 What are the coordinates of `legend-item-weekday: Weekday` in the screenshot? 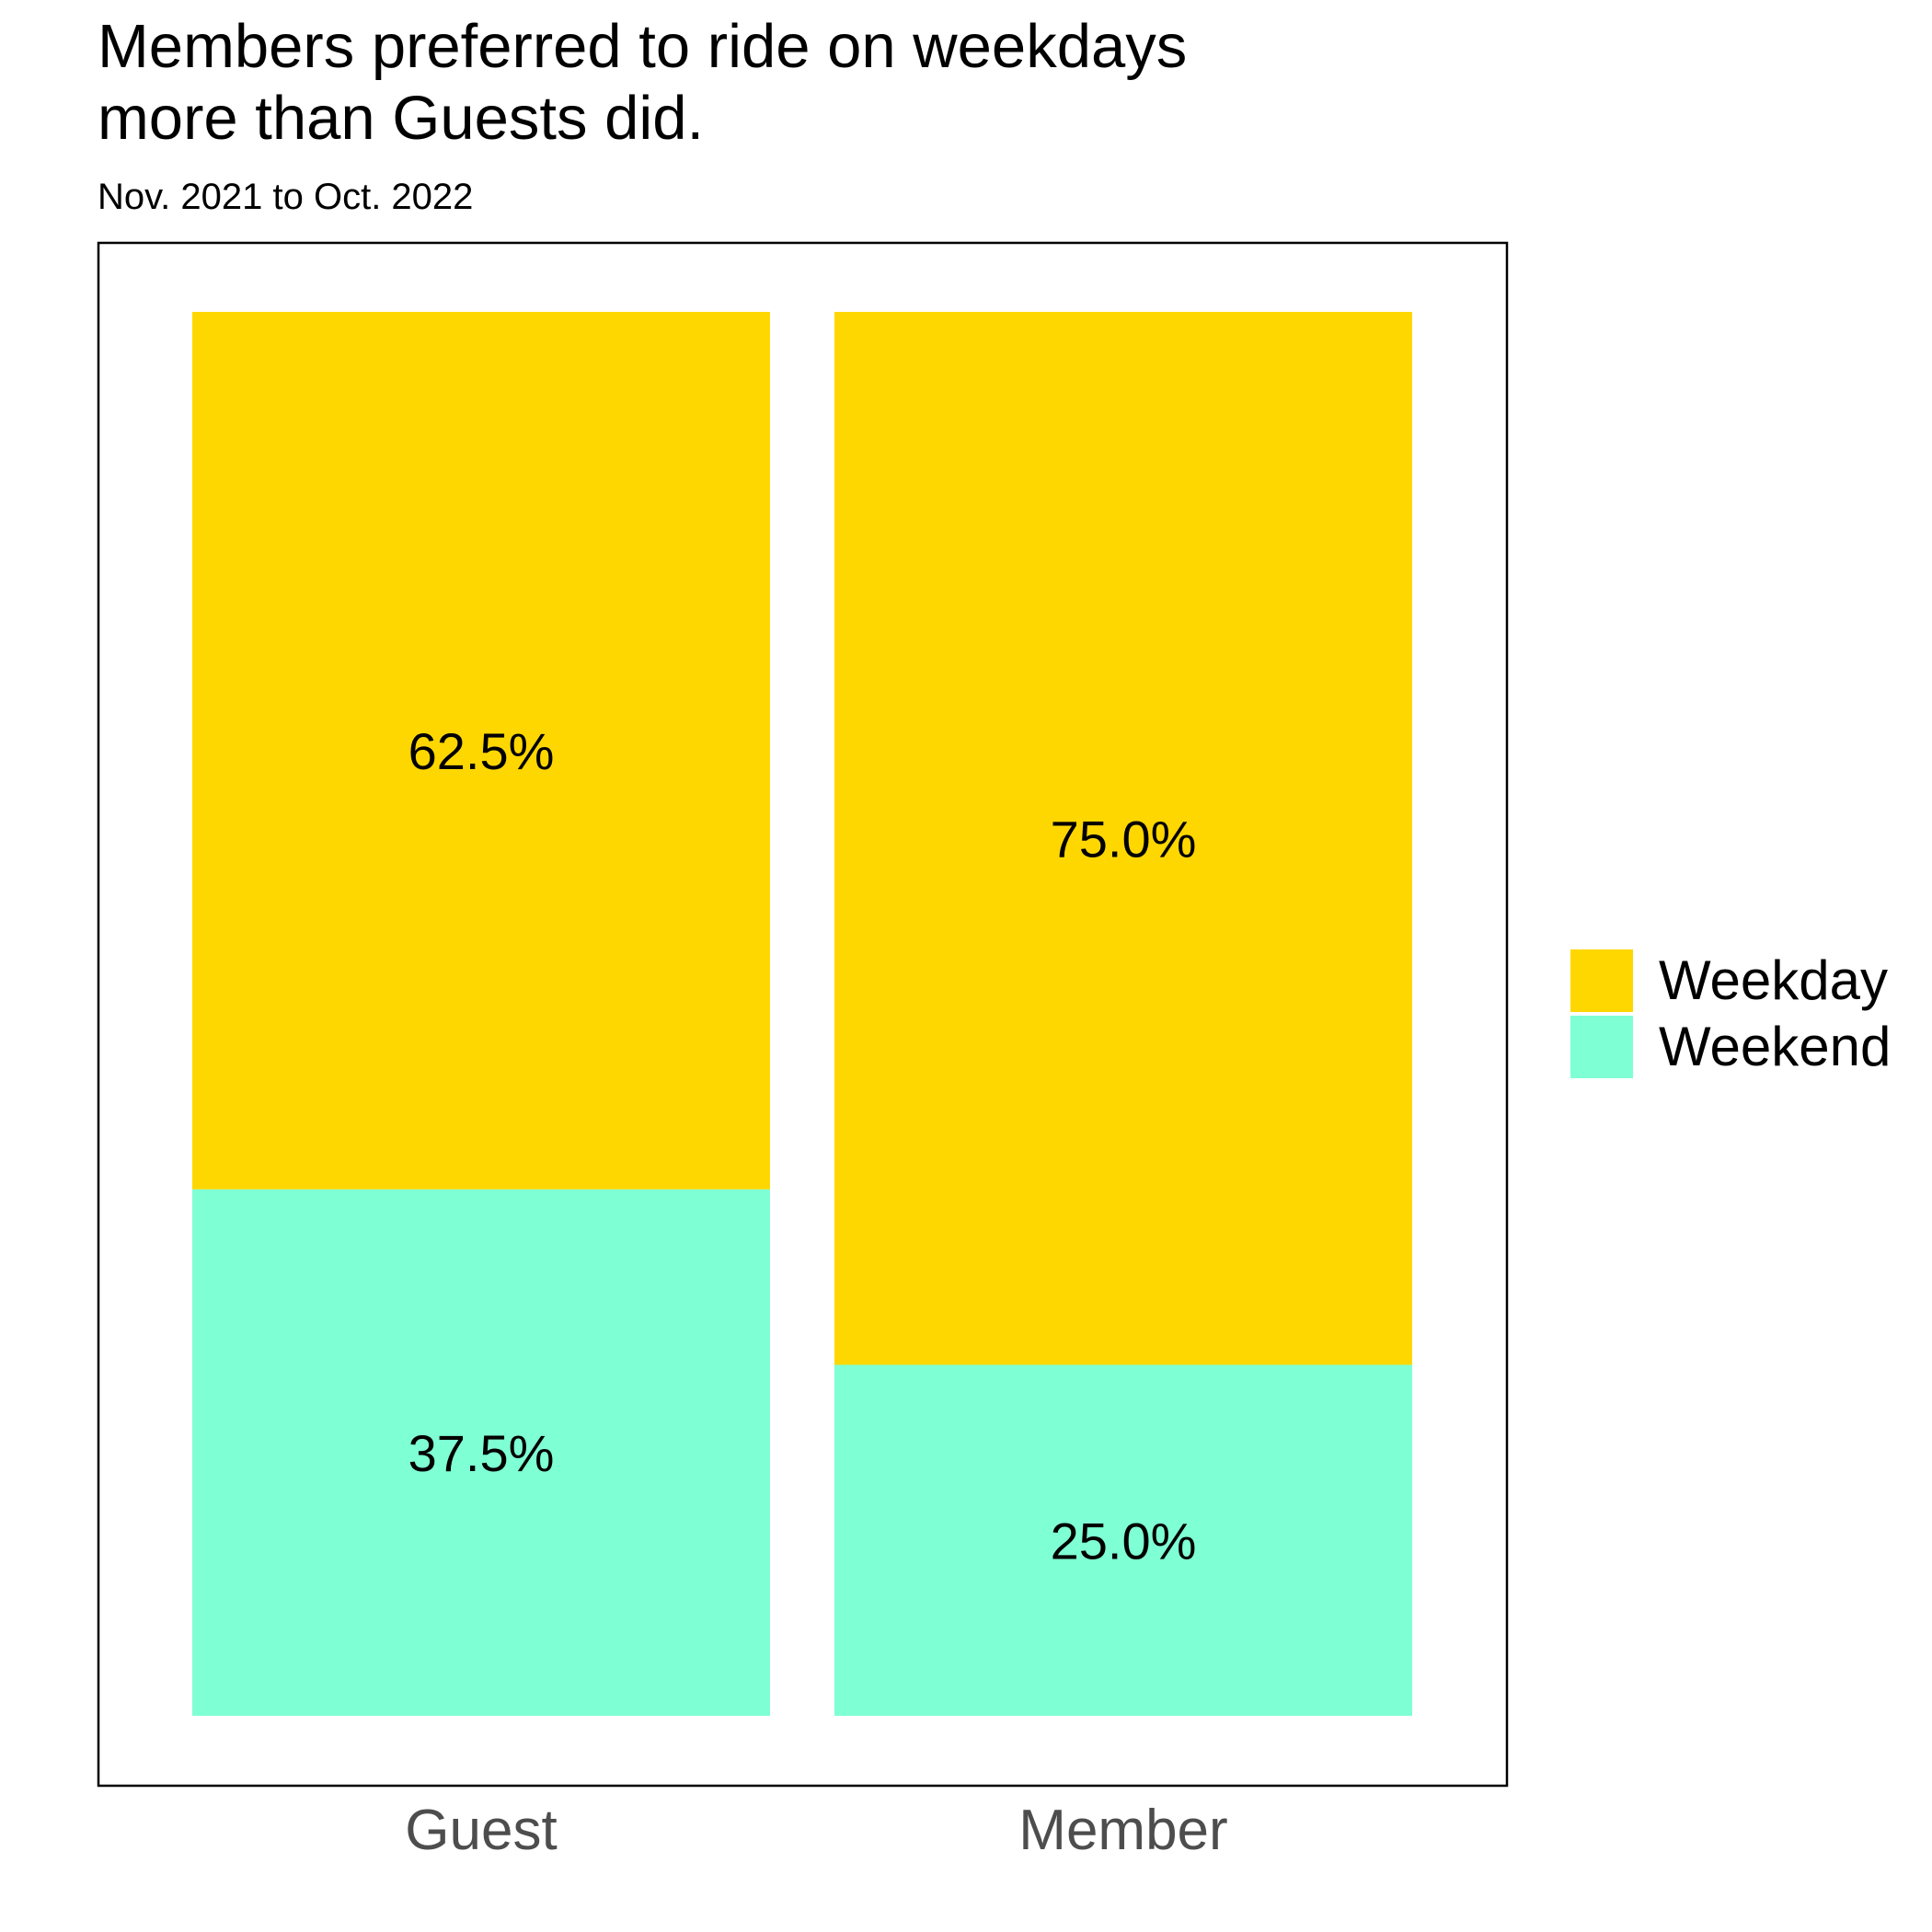 It's located at (1730, 981).